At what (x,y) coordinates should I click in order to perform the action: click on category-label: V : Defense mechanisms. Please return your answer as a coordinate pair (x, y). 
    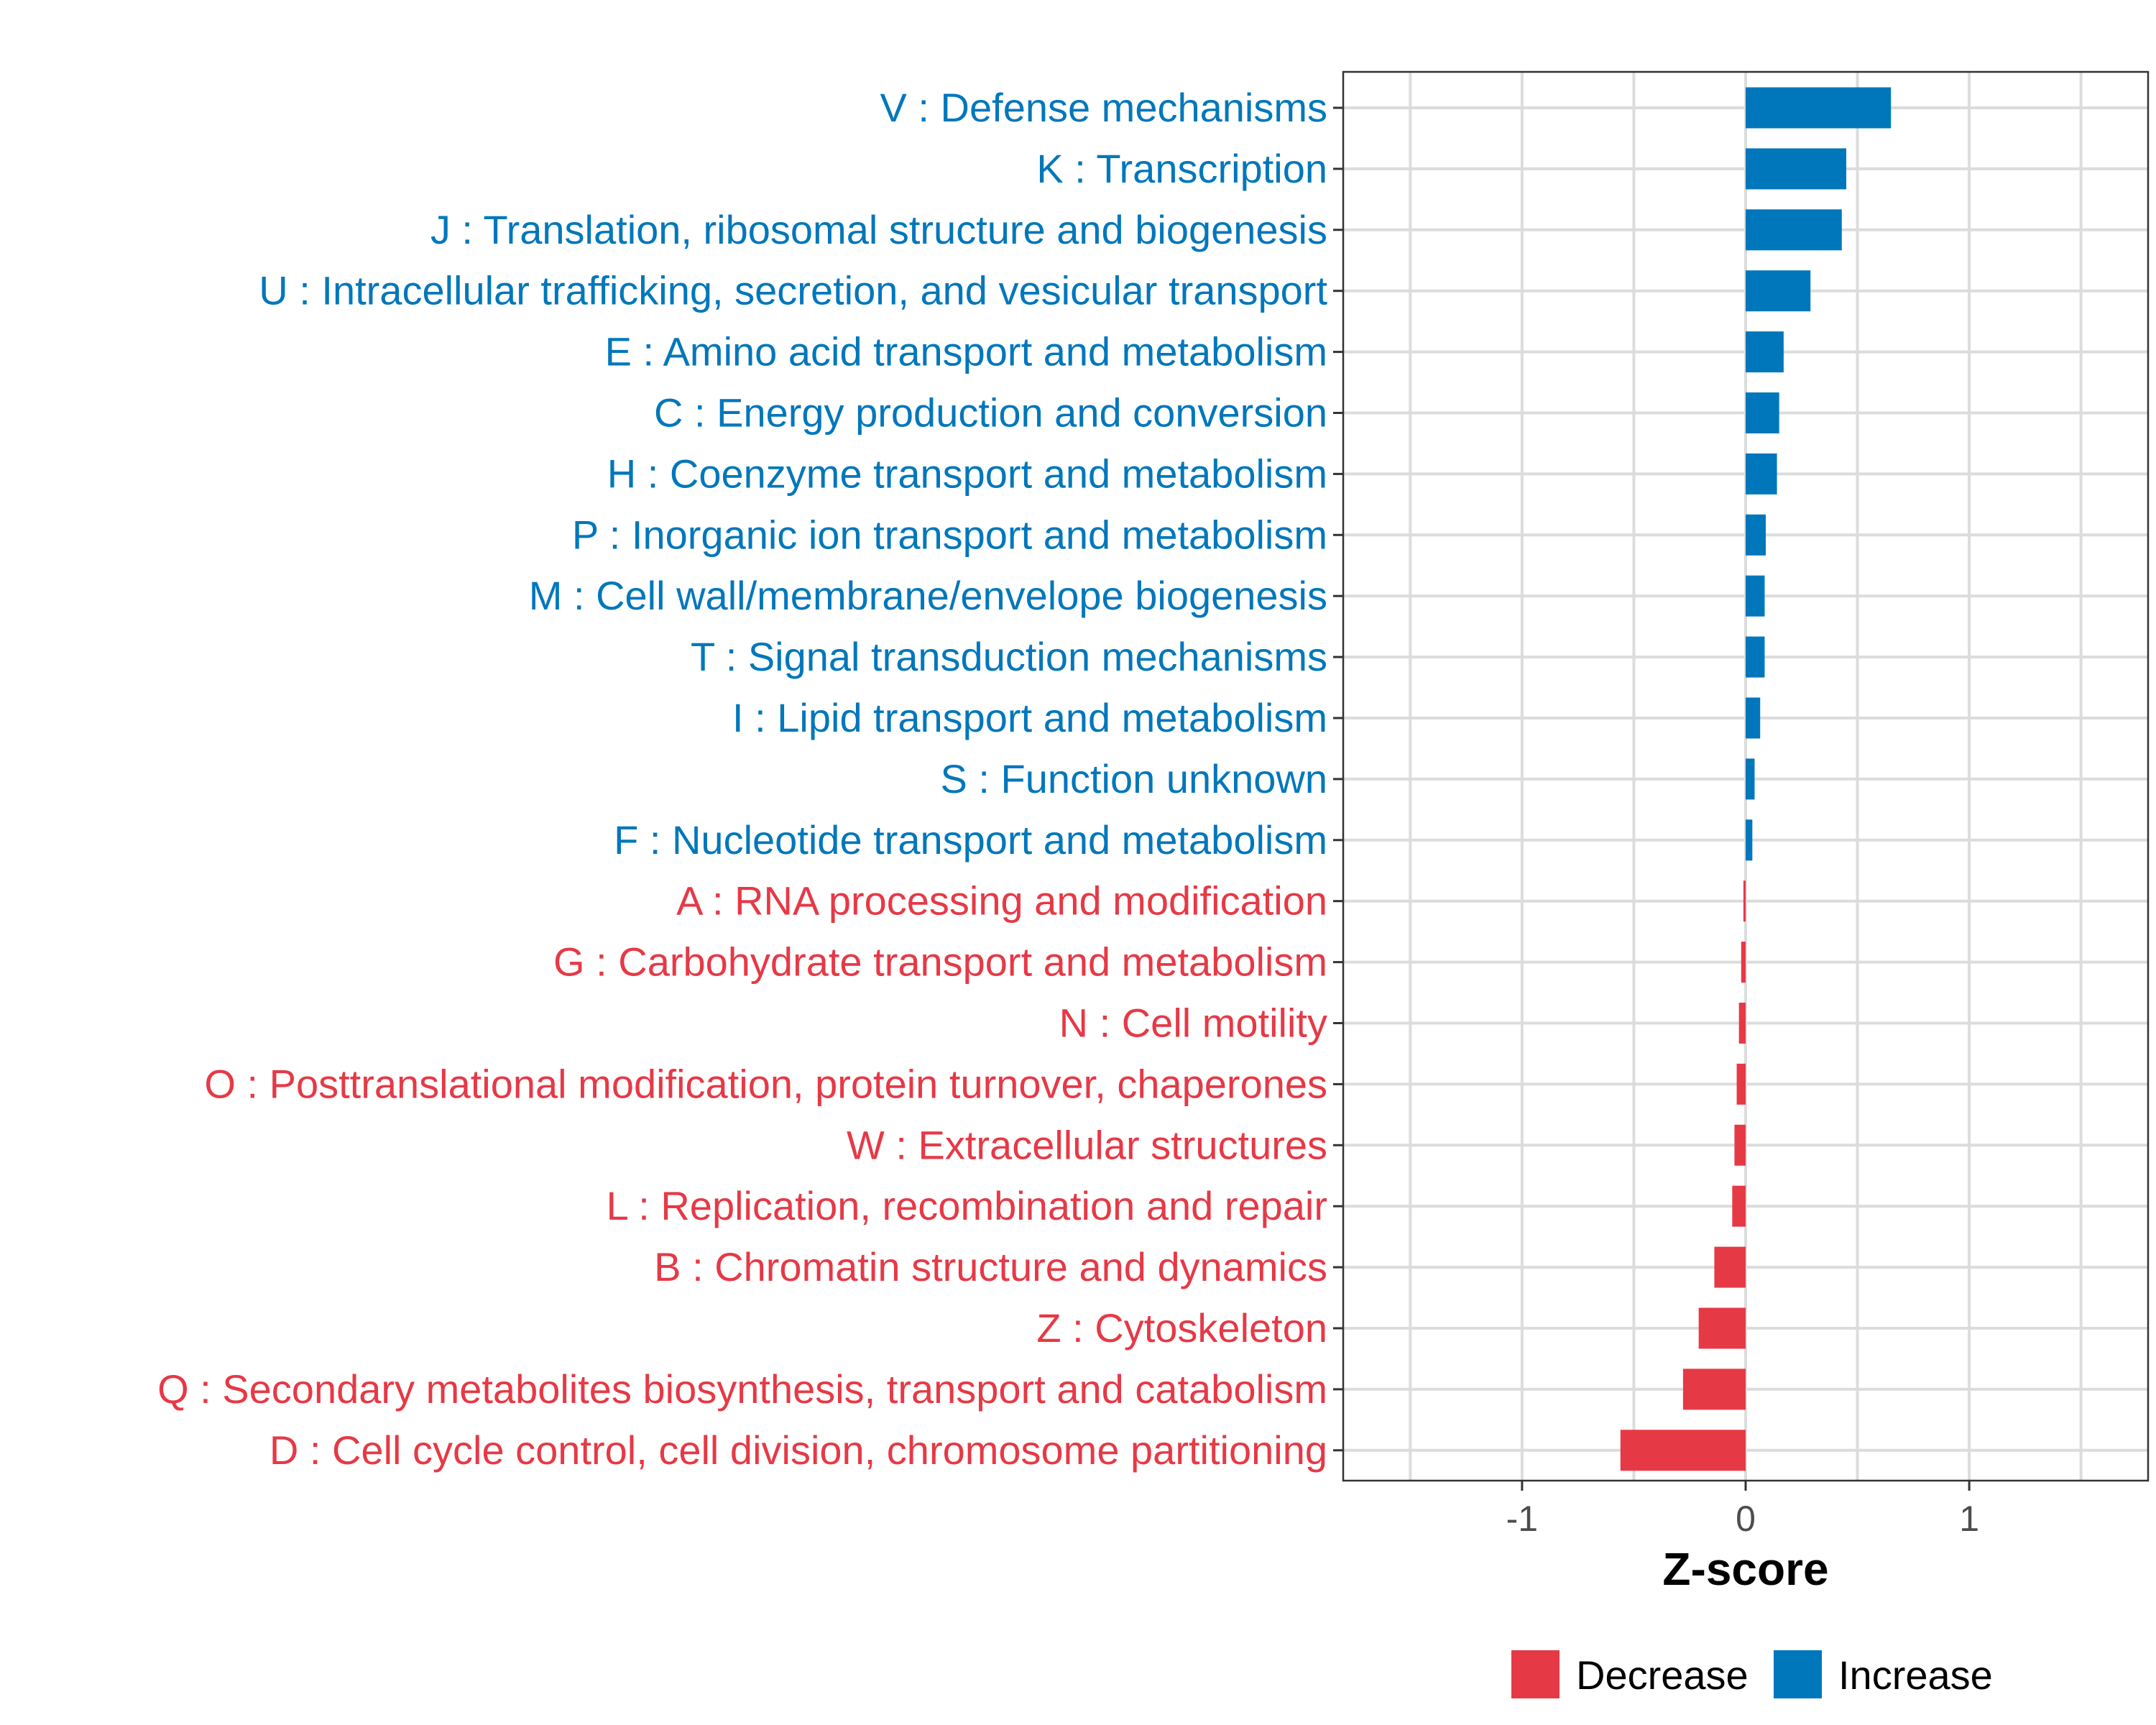
    Looking at the image, I should click on (1103, 107).